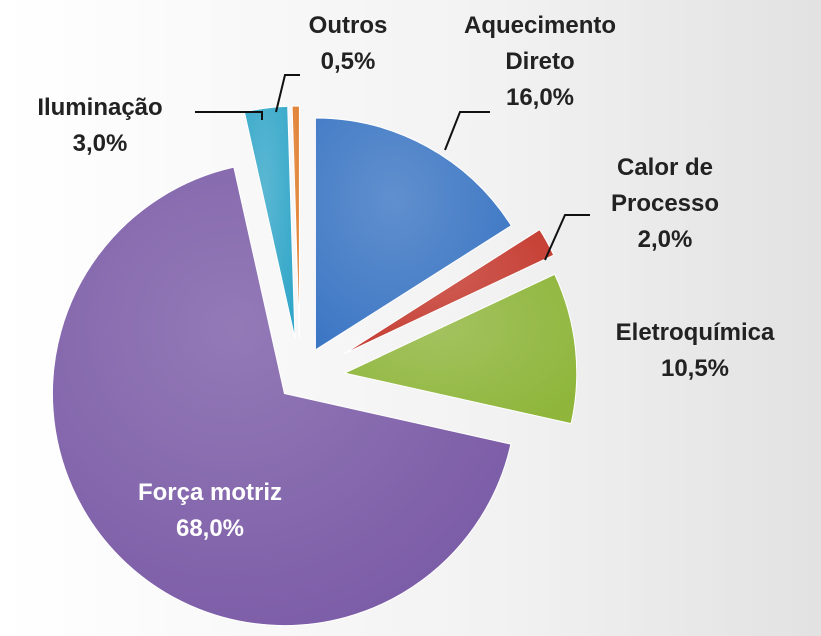  What do you see at coordinates (100, 126) in the screenshot?
I see `slice-label: Iluminação 3,0%` at bounding box center [100, 126].